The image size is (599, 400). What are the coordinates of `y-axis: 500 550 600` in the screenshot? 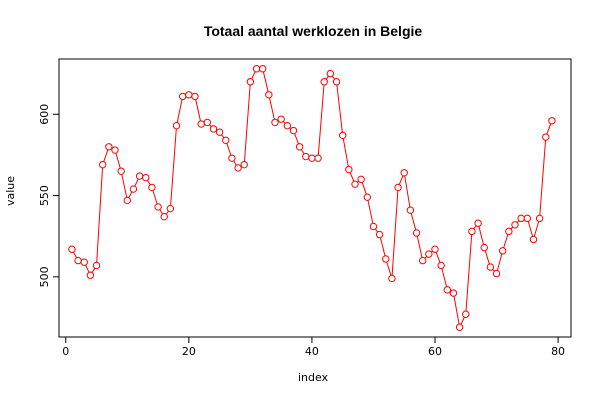 It's located at (48, 195).